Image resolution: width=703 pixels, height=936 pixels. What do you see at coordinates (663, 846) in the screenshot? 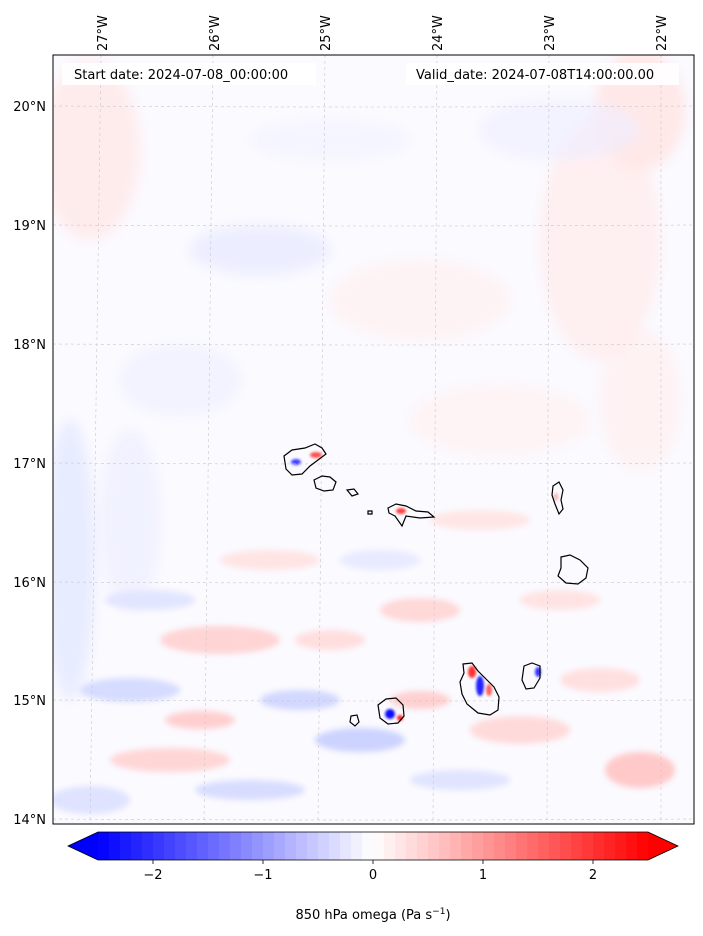
I see `colorbar-max-extend` at bounding box center [663, 846].